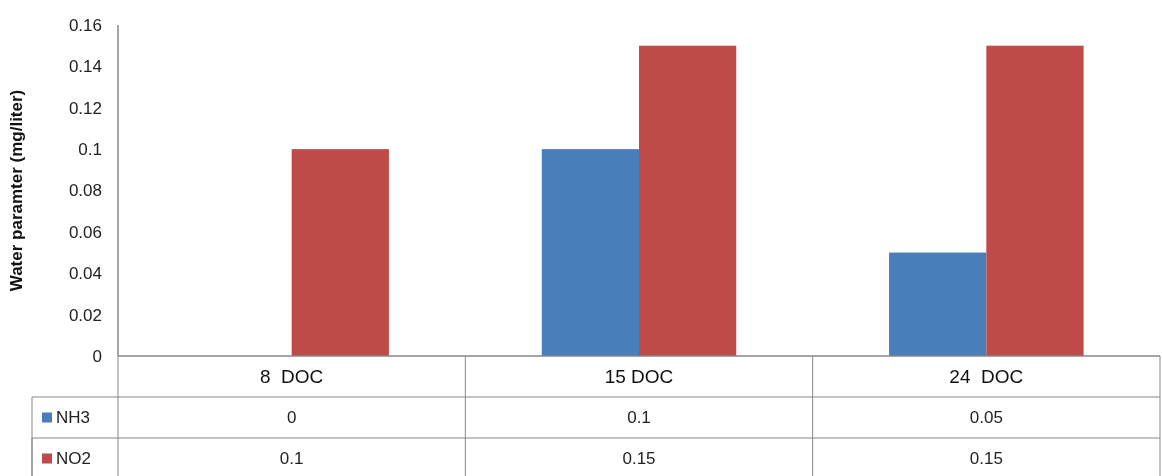  What do you see at coordinates (85, 25) in the screenshot?
I see `y-tick-label: 0.16` at bounding box center [85, 25].